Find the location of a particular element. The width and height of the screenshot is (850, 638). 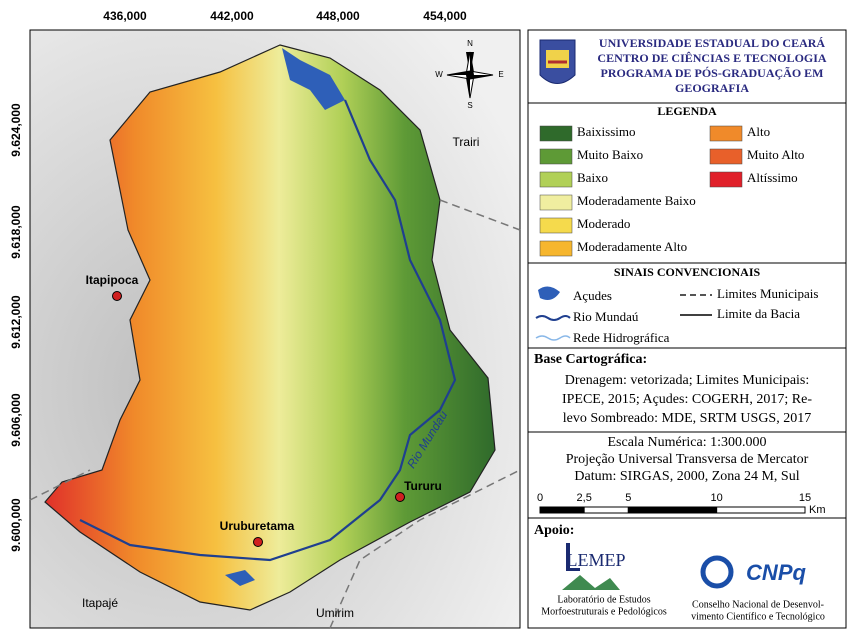

header-line: PROGRAMA DE PÓS-GRADUAÇÃO EM is located at coordinates (712, 73).